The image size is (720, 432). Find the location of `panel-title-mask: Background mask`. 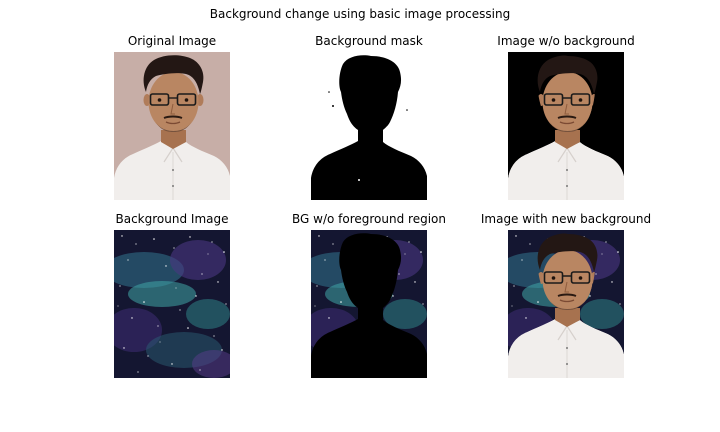

panel-title-mask: Background mask is located at coordinates (369, 41).